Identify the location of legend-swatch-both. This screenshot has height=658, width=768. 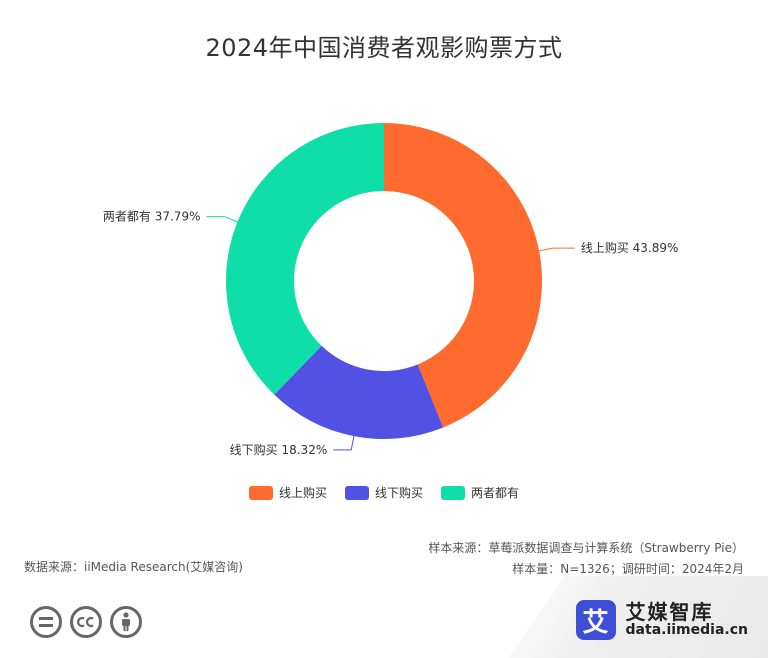
(453, 492).